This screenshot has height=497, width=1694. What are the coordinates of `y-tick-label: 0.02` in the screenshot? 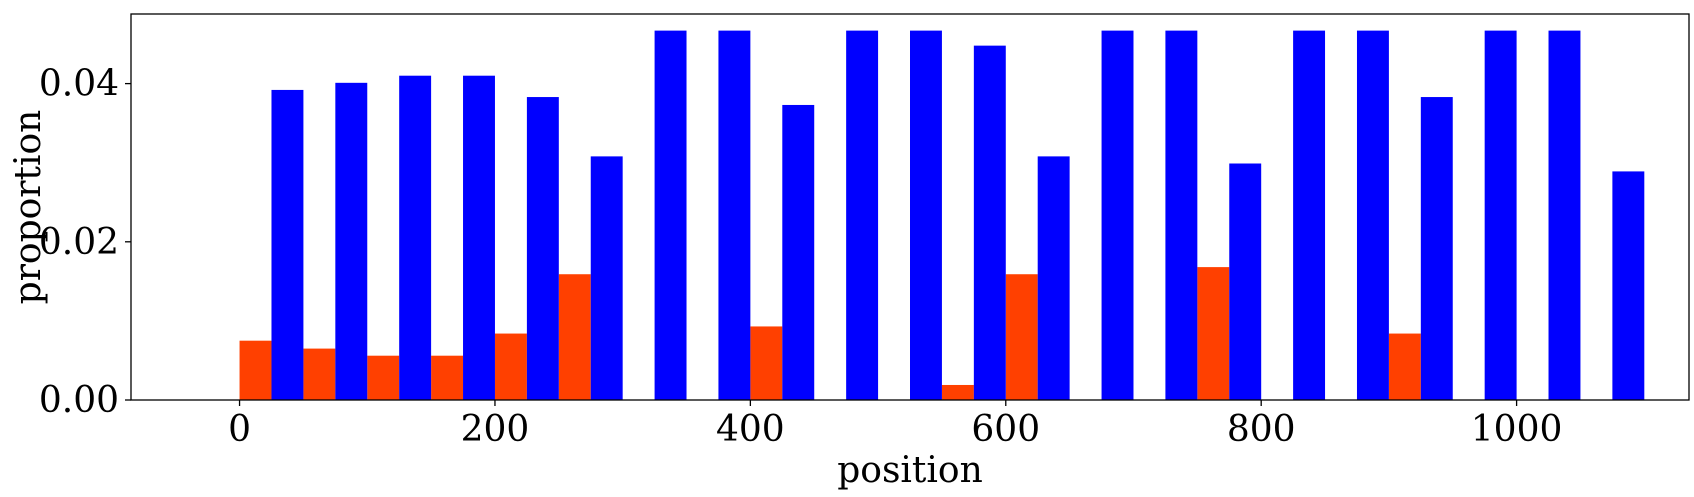 It's located at (79, 242).